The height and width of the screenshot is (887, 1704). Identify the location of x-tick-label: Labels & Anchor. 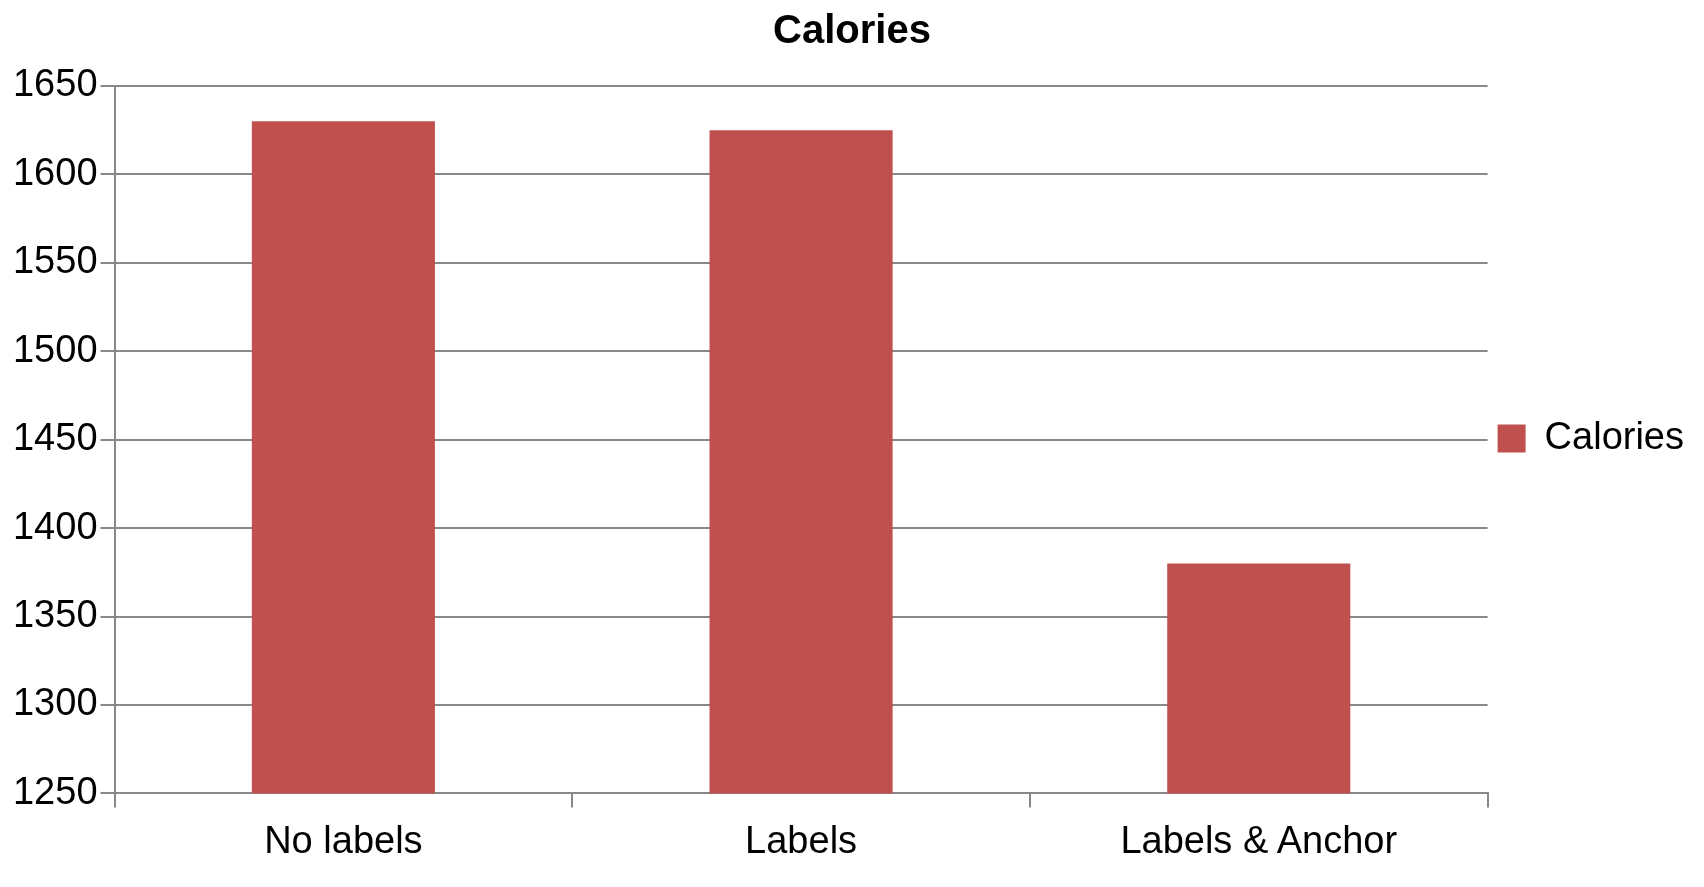
(1259, 839).